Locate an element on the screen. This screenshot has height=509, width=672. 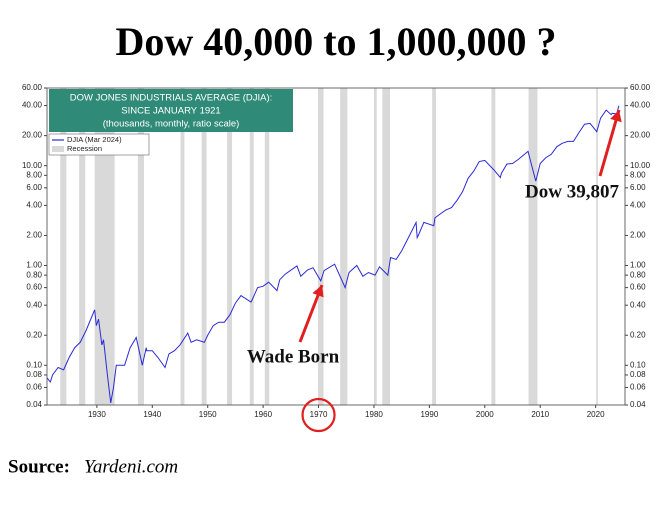
y-tick-label: 60.00 is located at coordinates (32, 87).